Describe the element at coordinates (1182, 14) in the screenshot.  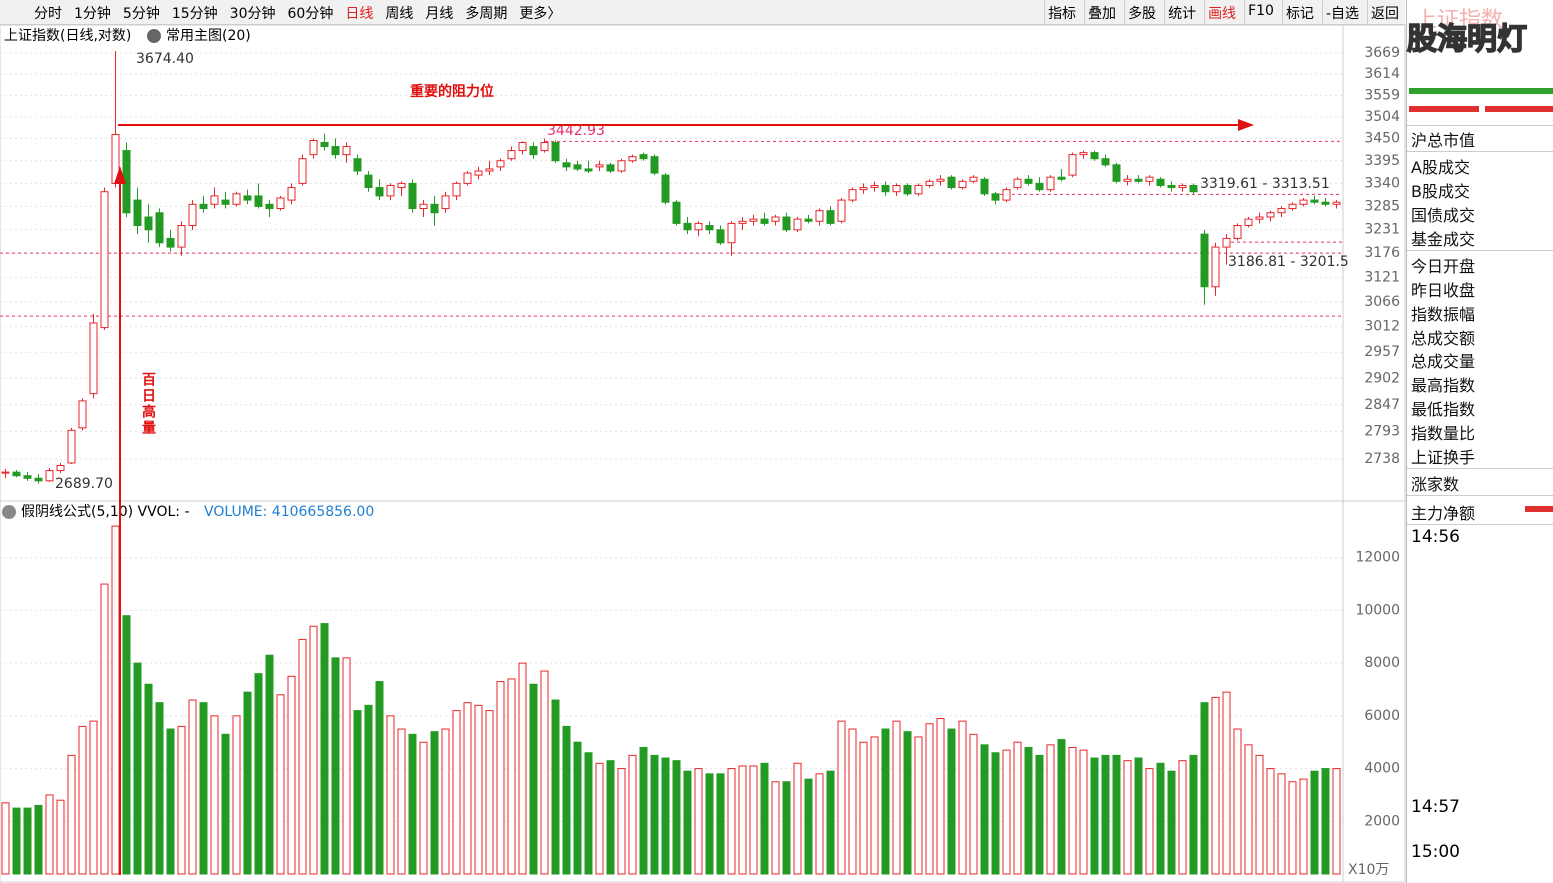
I see `tool-button: 统计` at that location.